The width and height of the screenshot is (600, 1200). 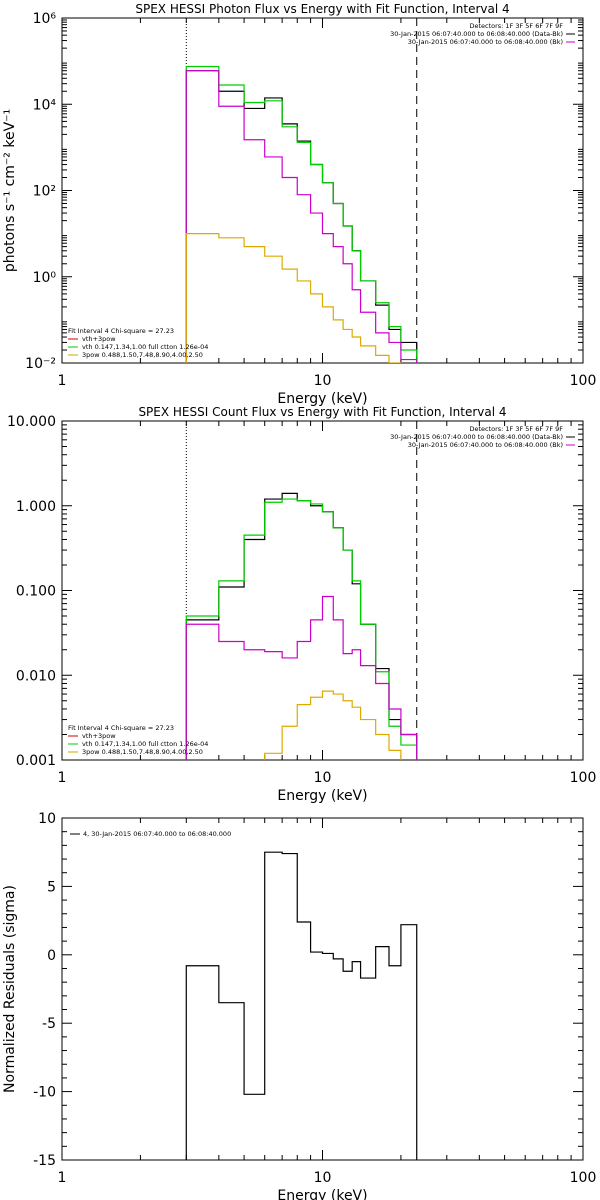 What do you see at coordinates (36, 676) in the screenshot?
I see `y-tick-label: 0.010` at bounding box center [36, 676].